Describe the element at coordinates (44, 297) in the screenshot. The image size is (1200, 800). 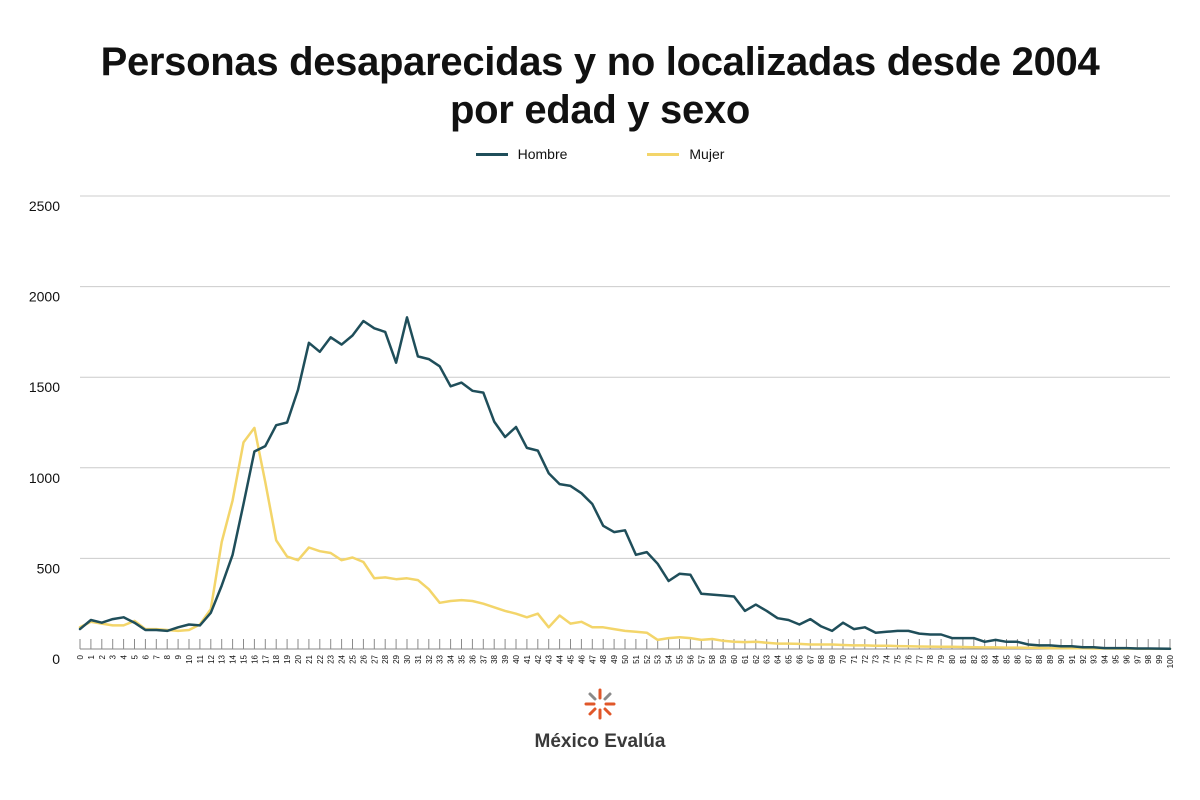
I see `y-tick-label: 2000` at that location.